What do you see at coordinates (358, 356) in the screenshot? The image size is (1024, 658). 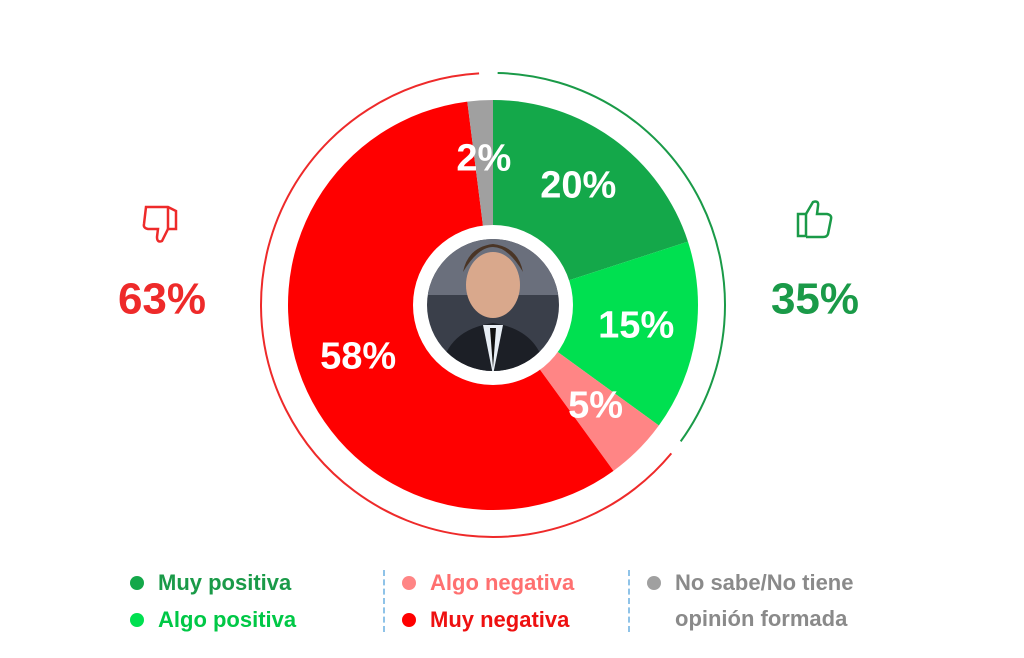 I see `data-label: 58%` at bounding box center [358, 356].